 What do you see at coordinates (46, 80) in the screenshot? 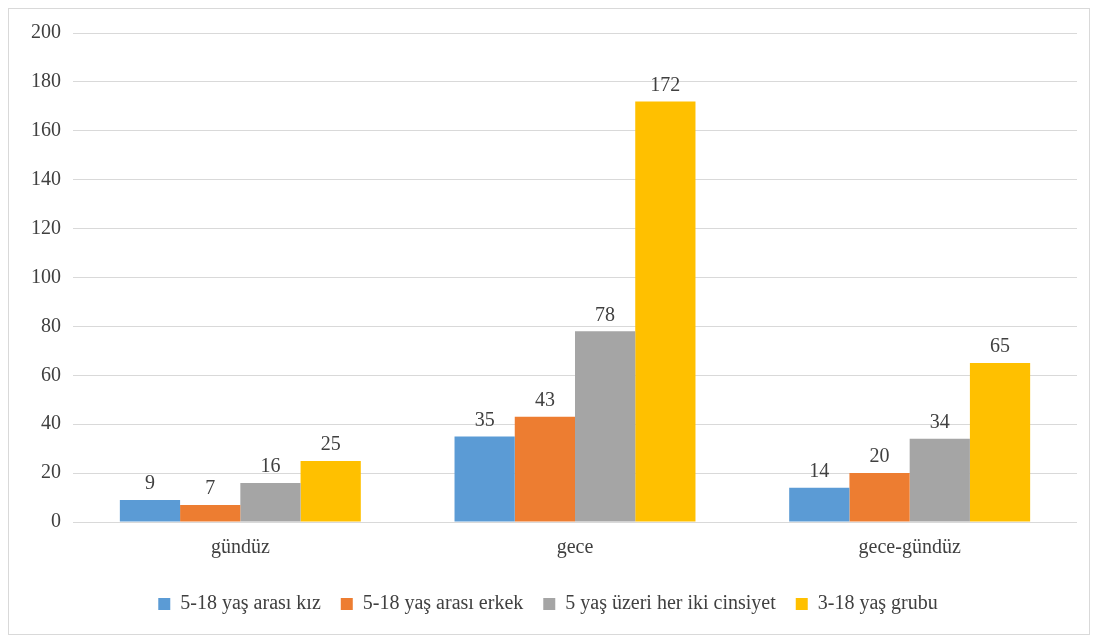
I see `y-tick-label: 180` at bounding box center [46, 80].